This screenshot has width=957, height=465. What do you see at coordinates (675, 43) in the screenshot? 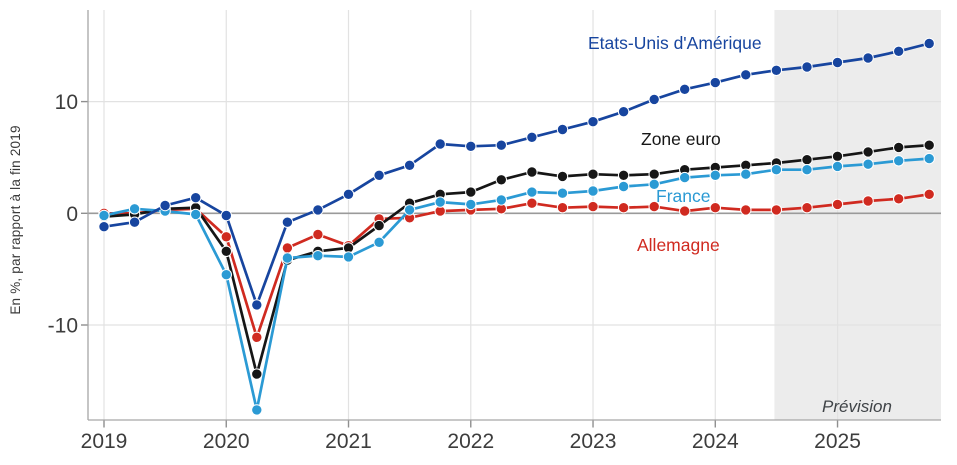
I see `legend-etats-unis: Etats-Unis d'Amérique` at bounding box center [675, 43].